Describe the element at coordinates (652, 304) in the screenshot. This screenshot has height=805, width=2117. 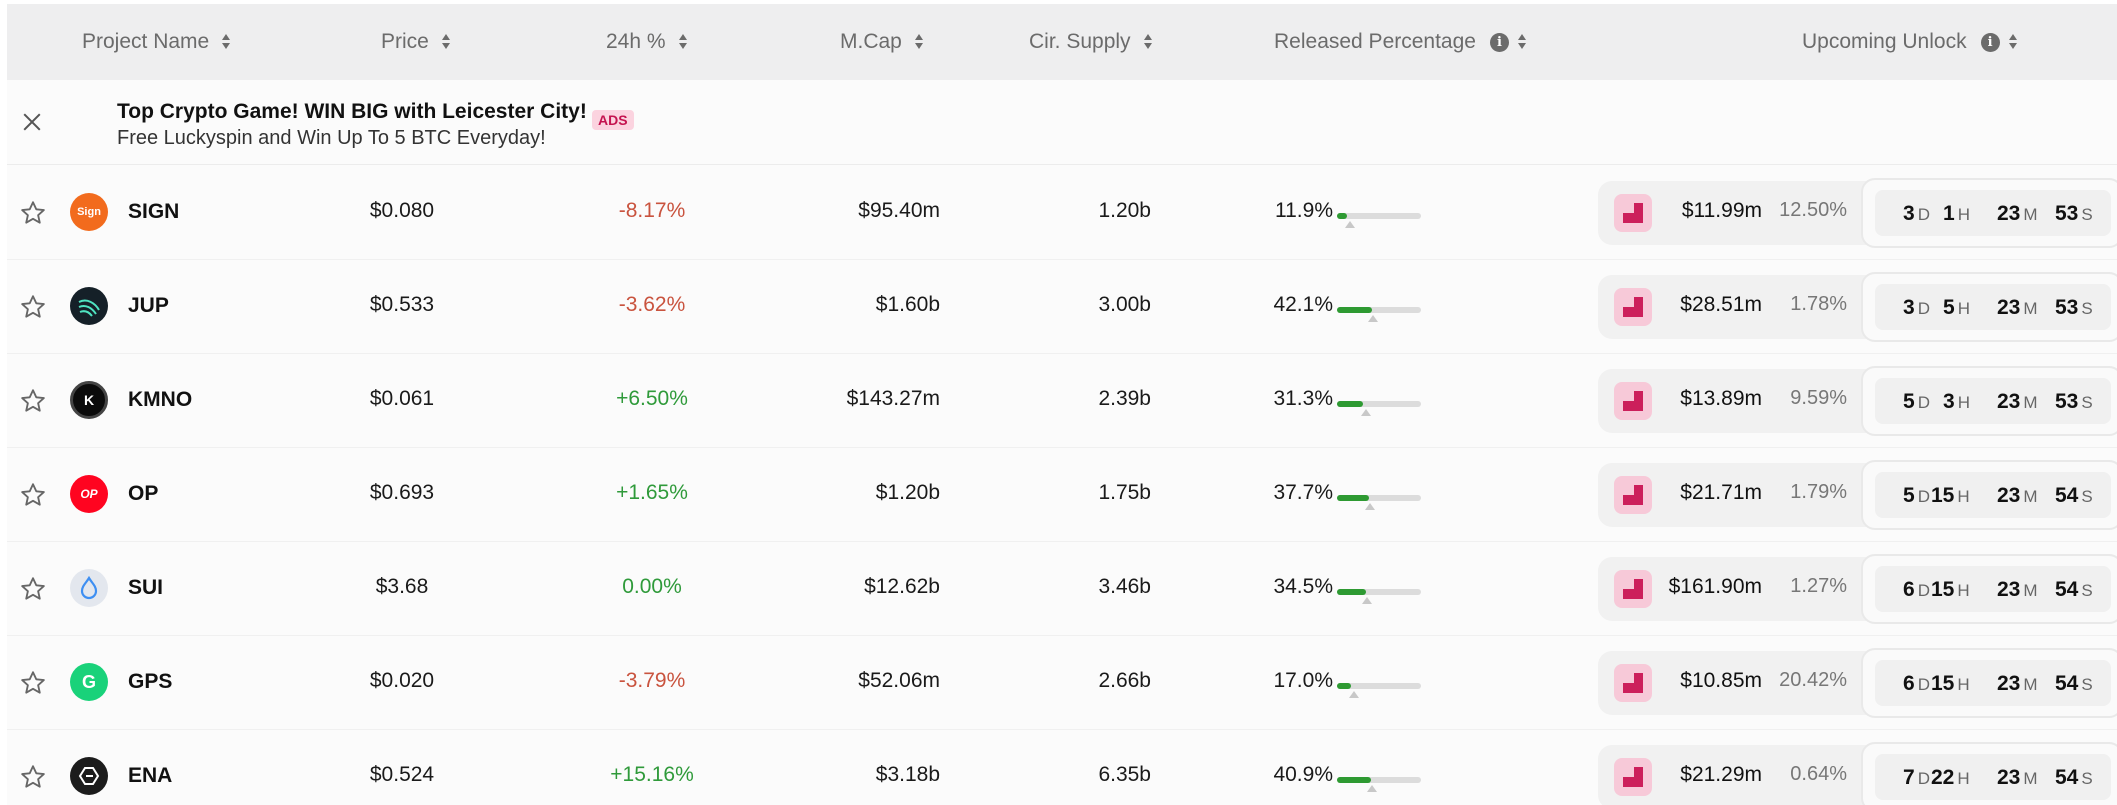
I see `change-24h: -3.62%` at that location.